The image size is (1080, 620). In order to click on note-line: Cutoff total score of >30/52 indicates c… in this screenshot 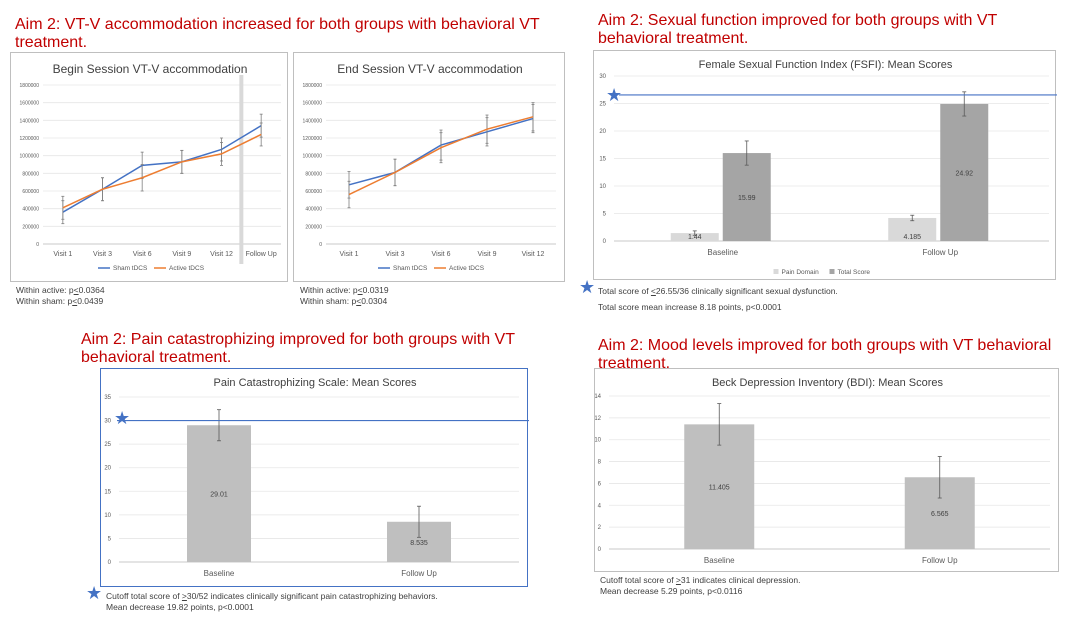, I will do `click(272, 596)`.